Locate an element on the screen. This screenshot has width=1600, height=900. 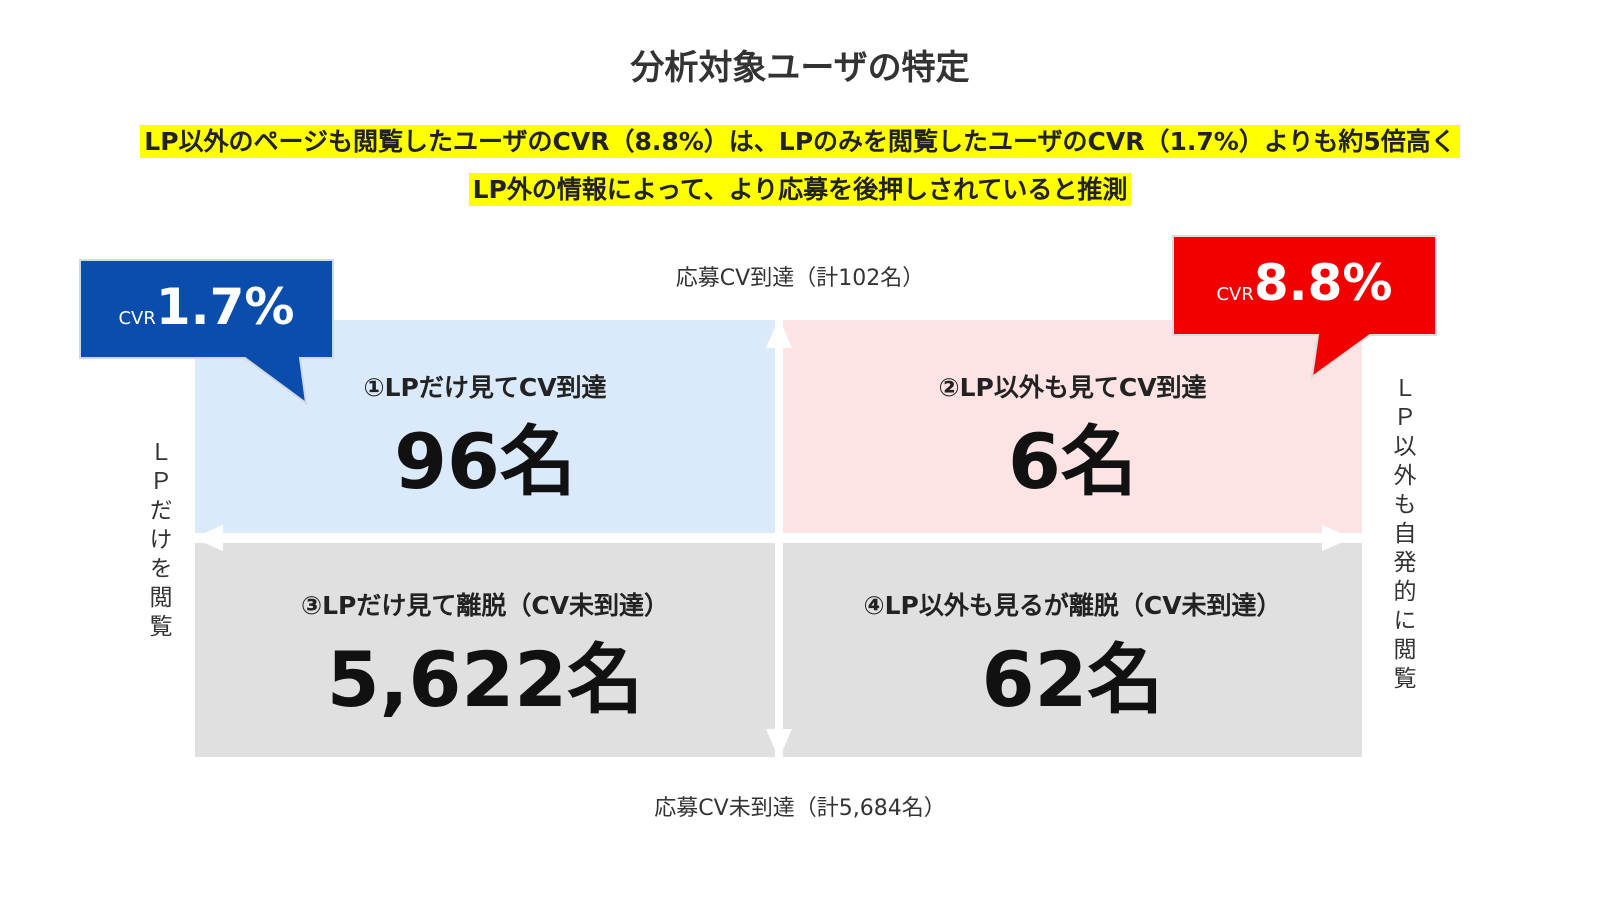
callout-red is located at coordinates (1304, 307).